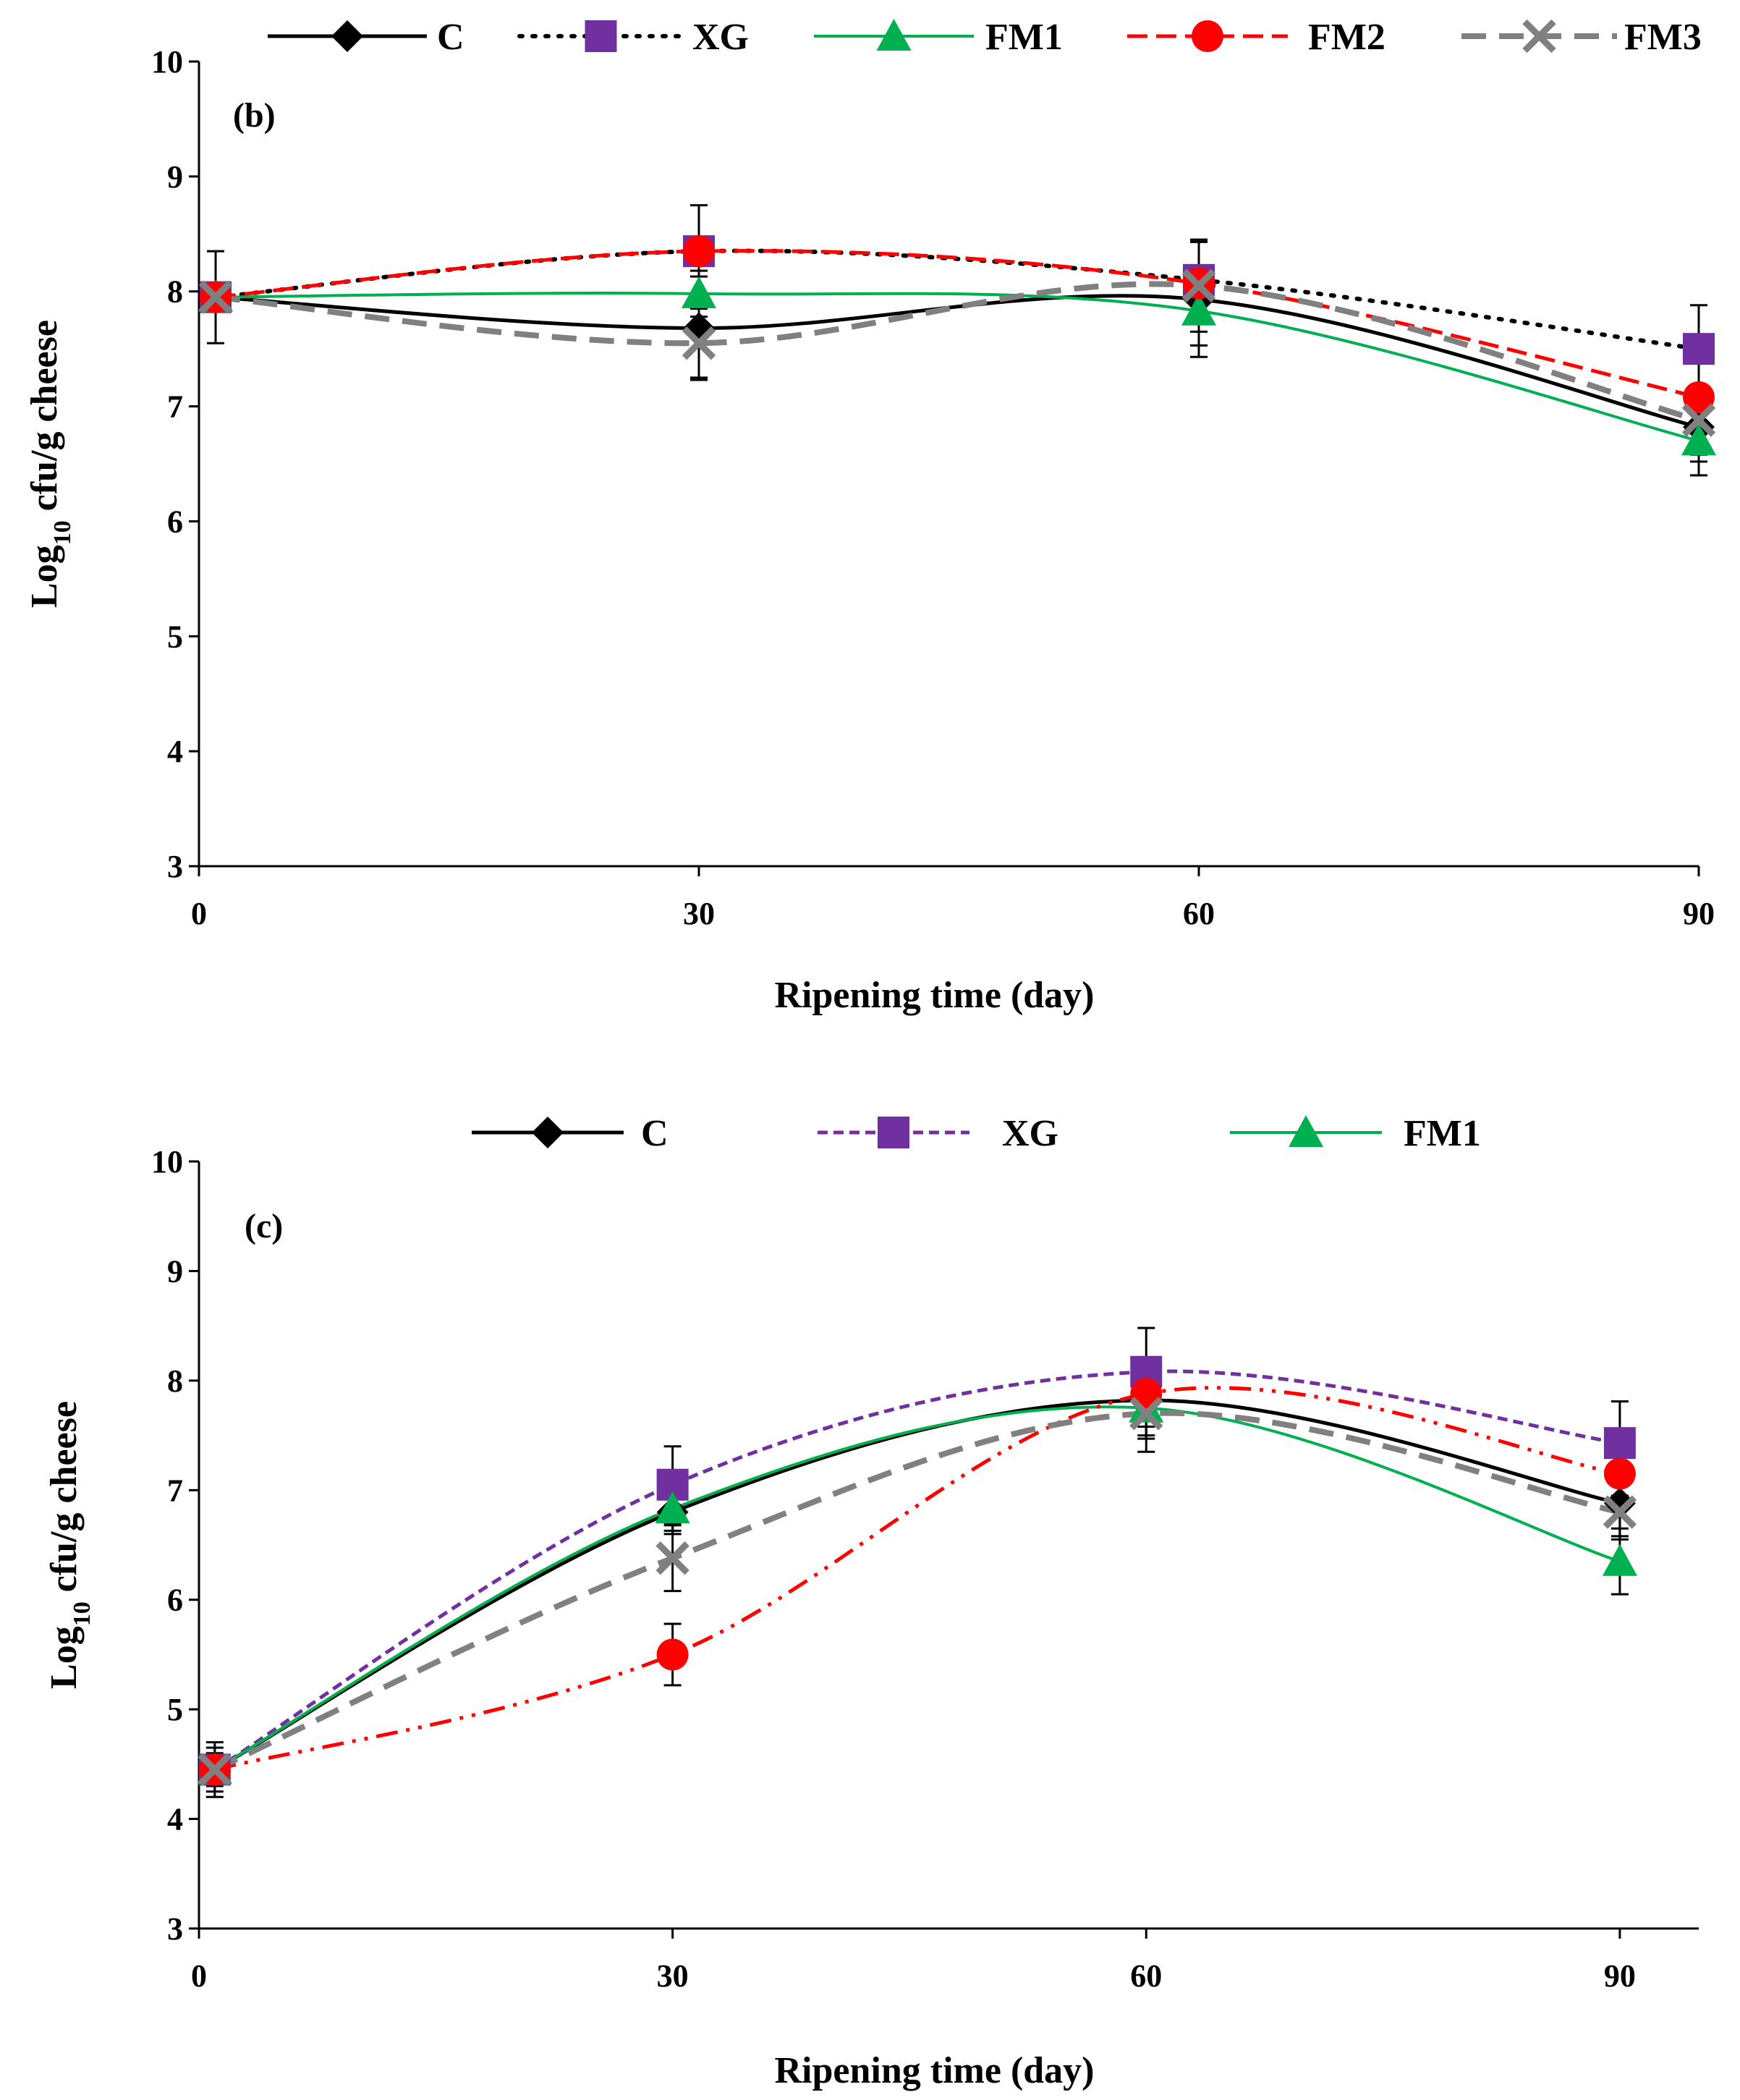 The height and width of the screenshot is (2100, 1740). Describe the element at coordinates (1663, 38) in the screenshot. I see `legend-label: FM3` at that location.